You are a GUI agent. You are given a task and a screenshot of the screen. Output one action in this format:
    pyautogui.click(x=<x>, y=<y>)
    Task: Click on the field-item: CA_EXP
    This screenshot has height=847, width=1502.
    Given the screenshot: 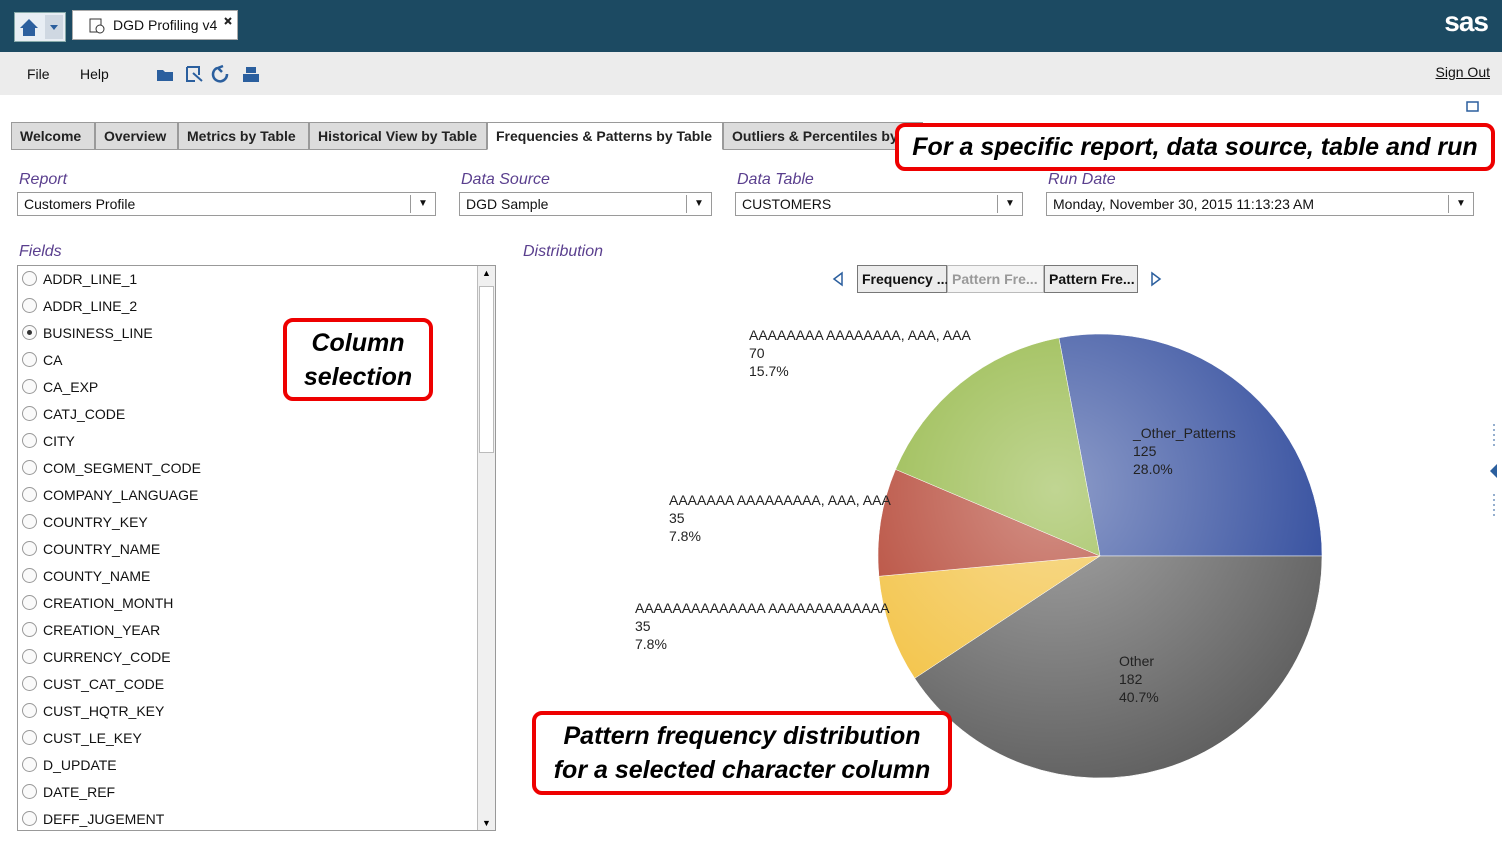 What is the action you would take?
    pyautogui.click(x=60, y=387)
    